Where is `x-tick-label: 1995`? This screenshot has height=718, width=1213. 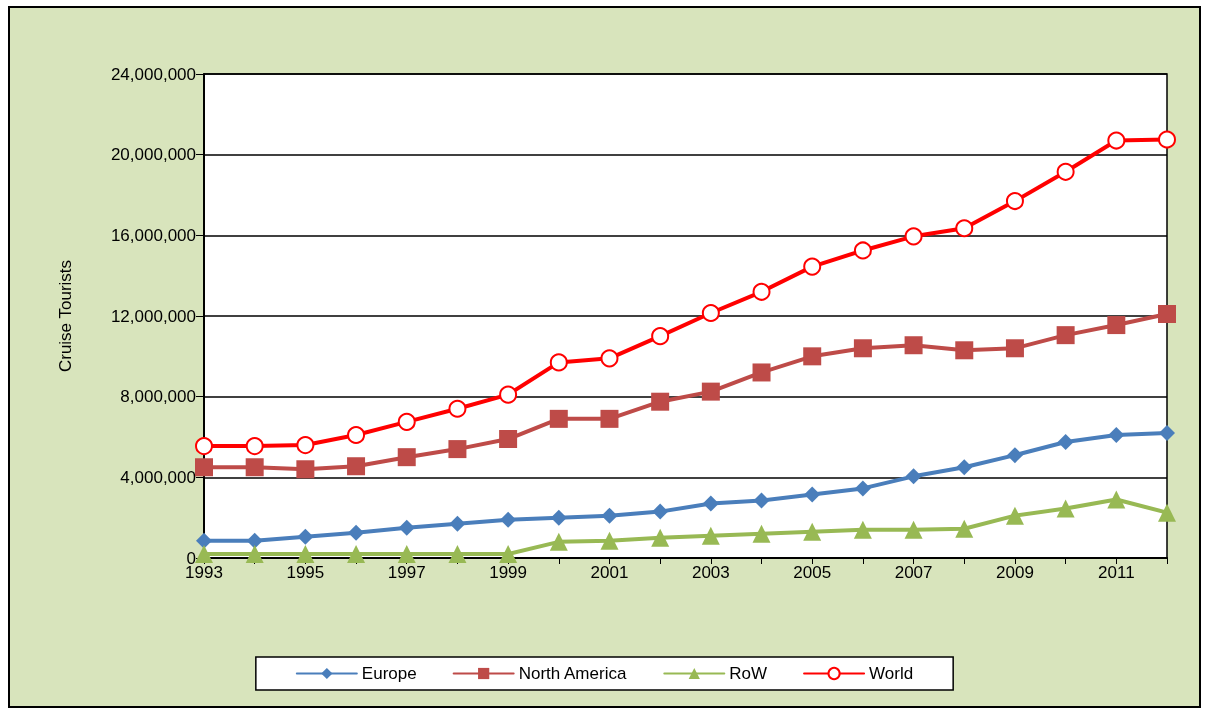
x-tick-label: 1995 is located at coordinates (305, 572).